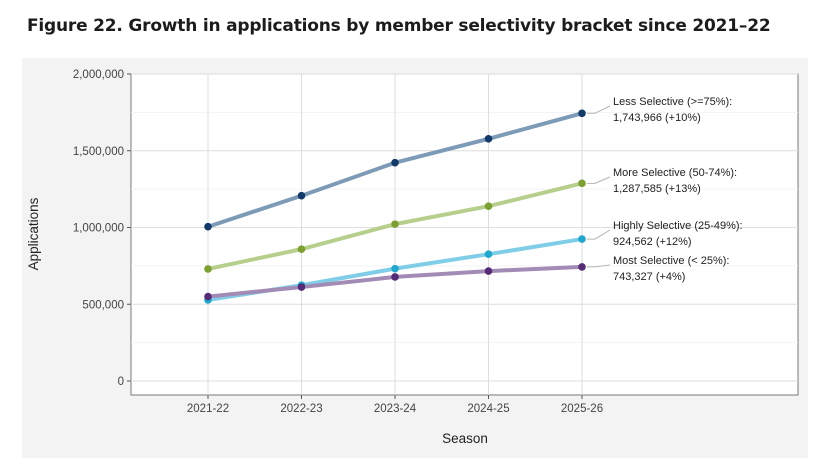  What do you see at coordinates (488, 409) in the screenshot?
I see `x-tick-label: 2024-25` at bounding box center [488, 409].